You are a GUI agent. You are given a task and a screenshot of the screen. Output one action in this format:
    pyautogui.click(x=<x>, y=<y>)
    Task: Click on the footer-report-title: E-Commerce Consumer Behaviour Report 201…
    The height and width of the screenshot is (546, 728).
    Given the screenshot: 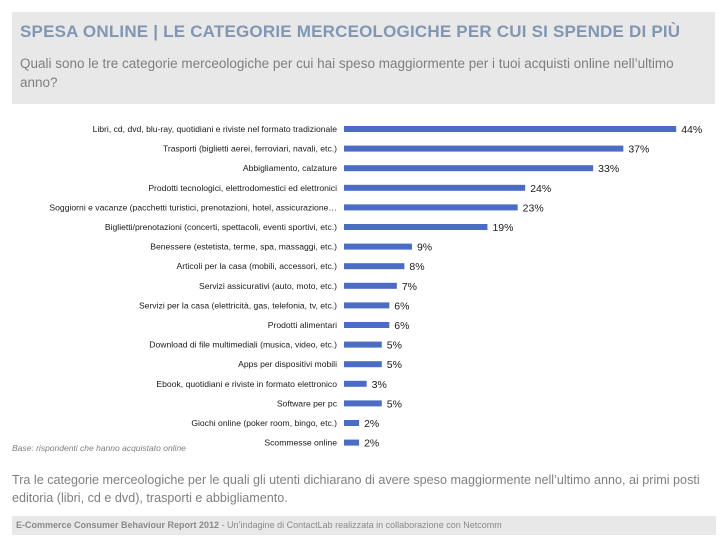 What is the action you would take?
    pyautogui.click(x=118, y=525)
    